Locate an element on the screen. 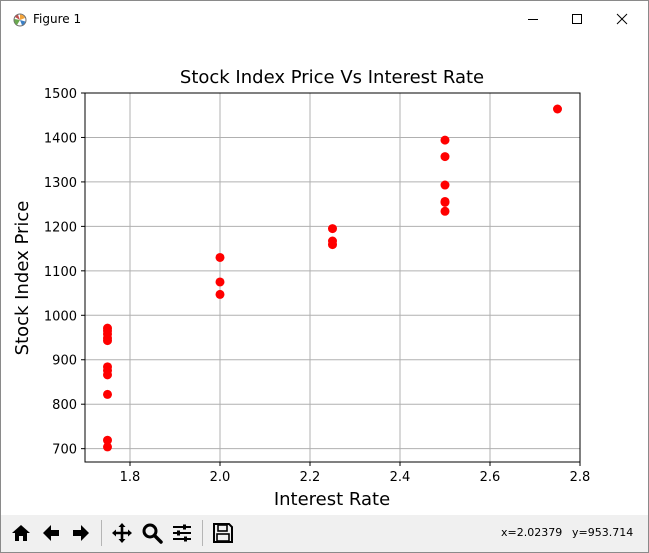  configure-subplots-button is located at coordinates (182, 533).